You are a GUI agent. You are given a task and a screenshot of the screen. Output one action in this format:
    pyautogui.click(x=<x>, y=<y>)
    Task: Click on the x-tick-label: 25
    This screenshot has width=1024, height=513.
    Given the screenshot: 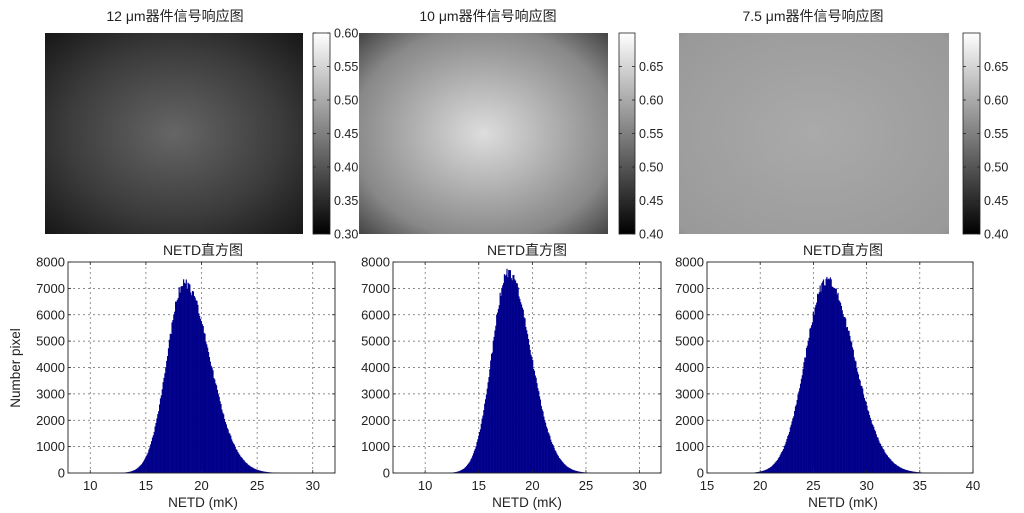 What is the action you would take?
    pyautogui.click(x=257, y=485)
    